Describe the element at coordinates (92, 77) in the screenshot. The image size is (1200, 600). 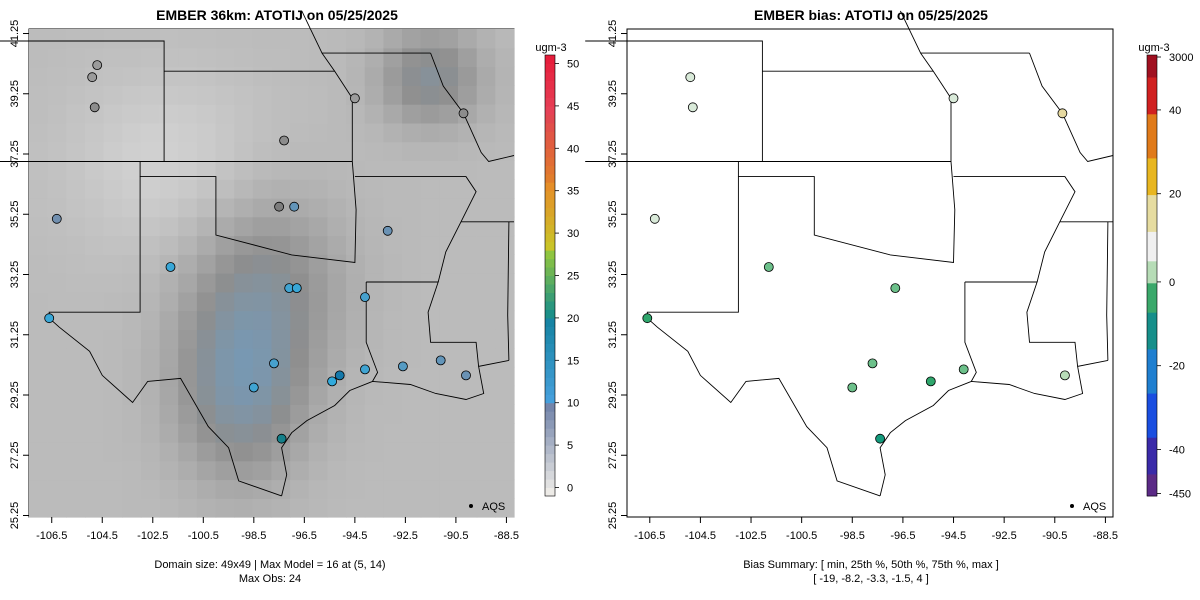
I see `site-marker` at that location.